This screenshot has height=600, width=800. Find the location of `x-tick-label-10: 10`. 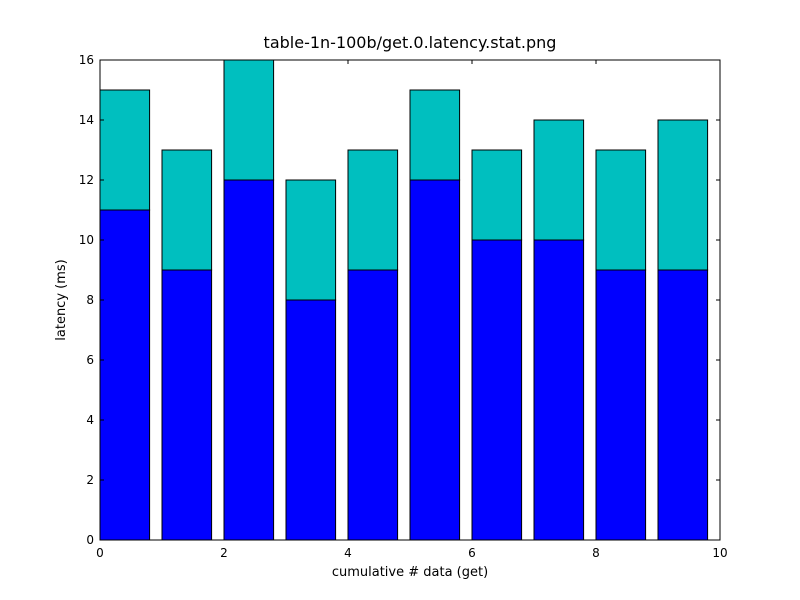

x-tick-label-10: 10 is located at coordinates (719, 553).